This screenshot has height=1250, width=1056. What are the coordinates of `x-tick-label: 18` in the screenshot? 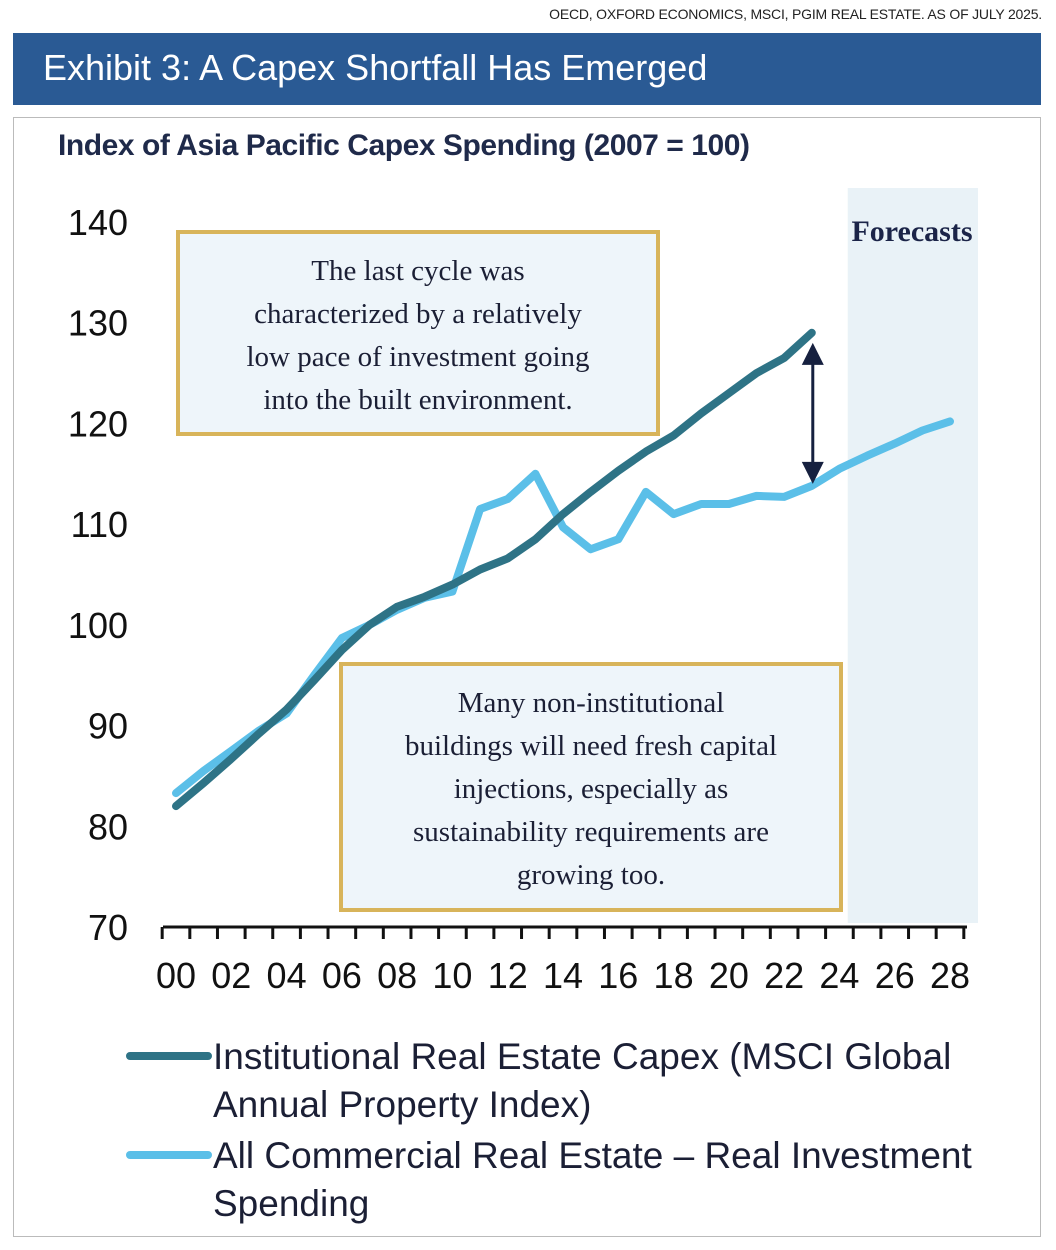 It's located at (674, 975).